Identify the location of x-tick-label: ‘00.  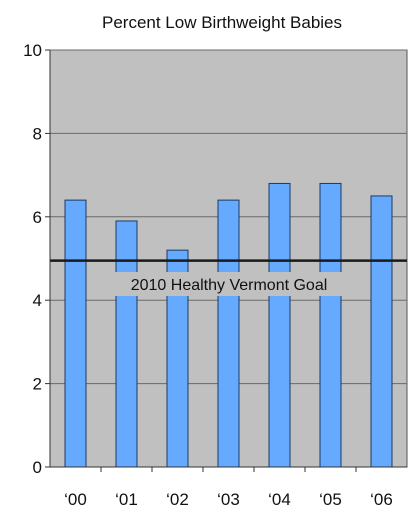
(75, 499).